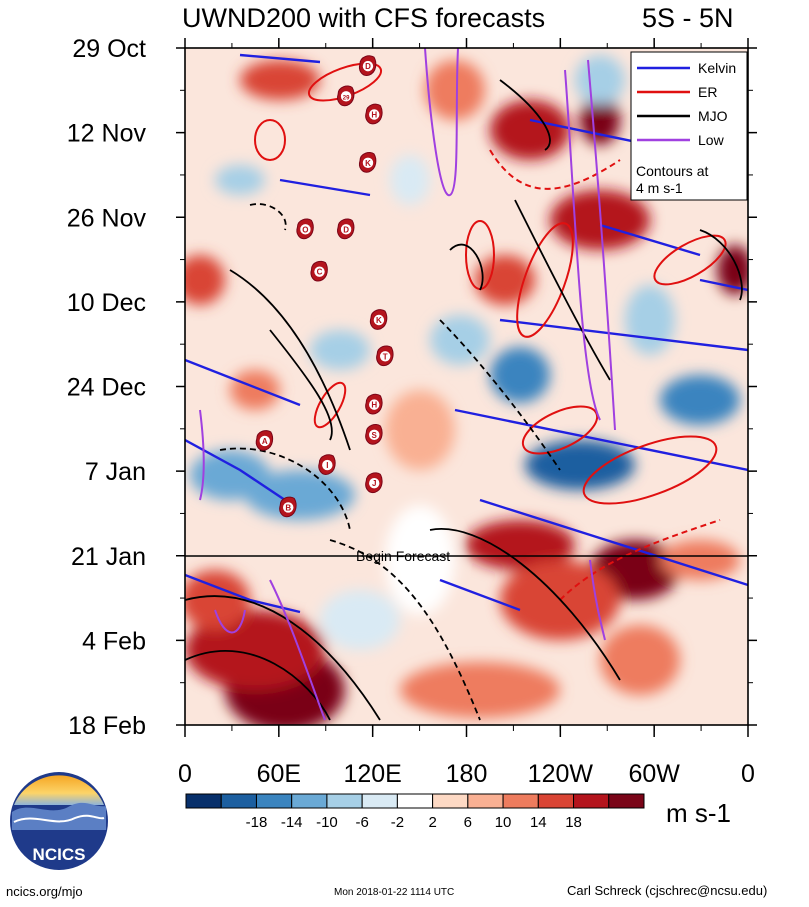 This screenshot has height=907, width=809. I want to click on colorbar-label: 14, so click(538, 822).